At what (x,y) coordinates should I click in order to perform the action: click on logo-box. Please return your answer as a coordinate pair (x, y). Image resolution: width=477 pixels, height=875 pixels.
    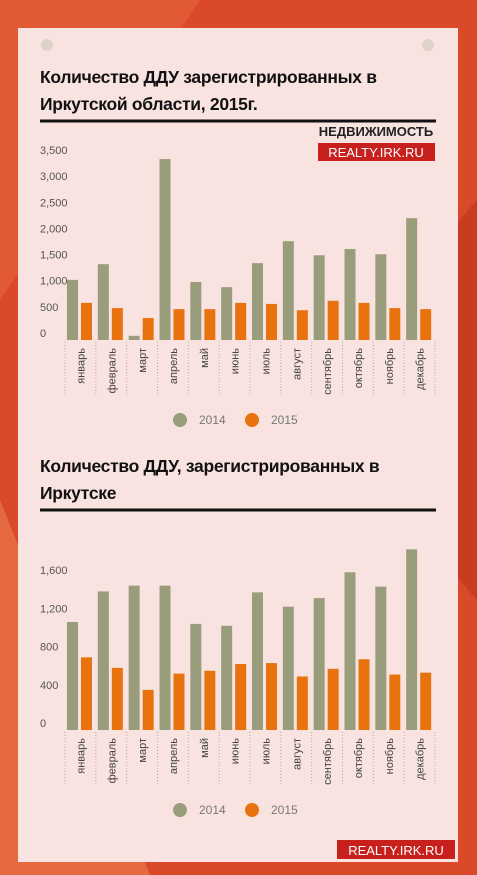
    Looking at the image, I should click on (376, 152).